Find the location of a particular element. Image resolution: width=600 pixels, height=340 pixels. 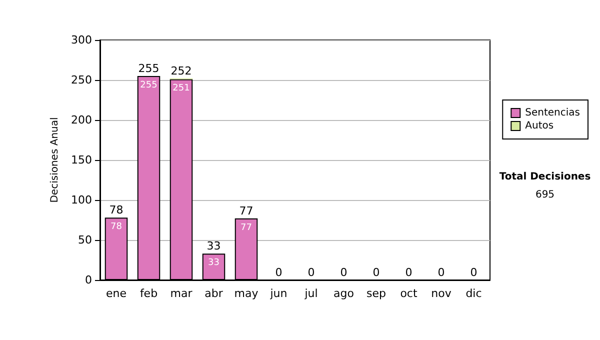

y-tick-label: 50 is located at coordinates (85, 240).